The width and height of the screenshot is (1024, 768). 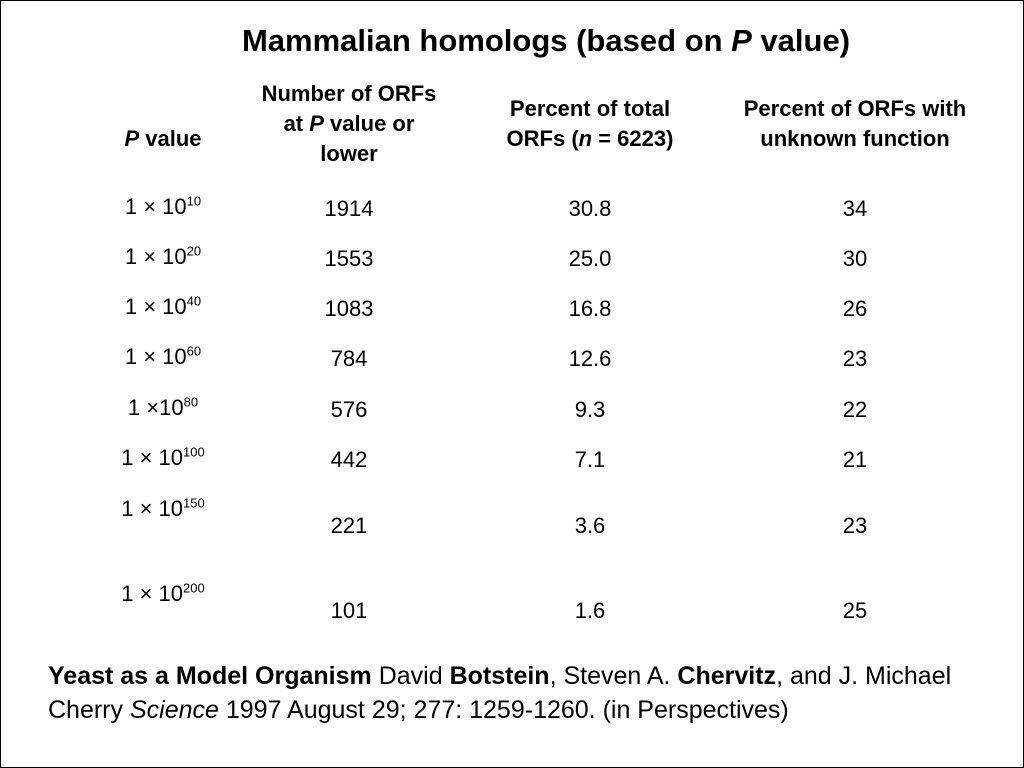 I want to click on percent-total-cell: 9.3, so click(x=590, y=409).